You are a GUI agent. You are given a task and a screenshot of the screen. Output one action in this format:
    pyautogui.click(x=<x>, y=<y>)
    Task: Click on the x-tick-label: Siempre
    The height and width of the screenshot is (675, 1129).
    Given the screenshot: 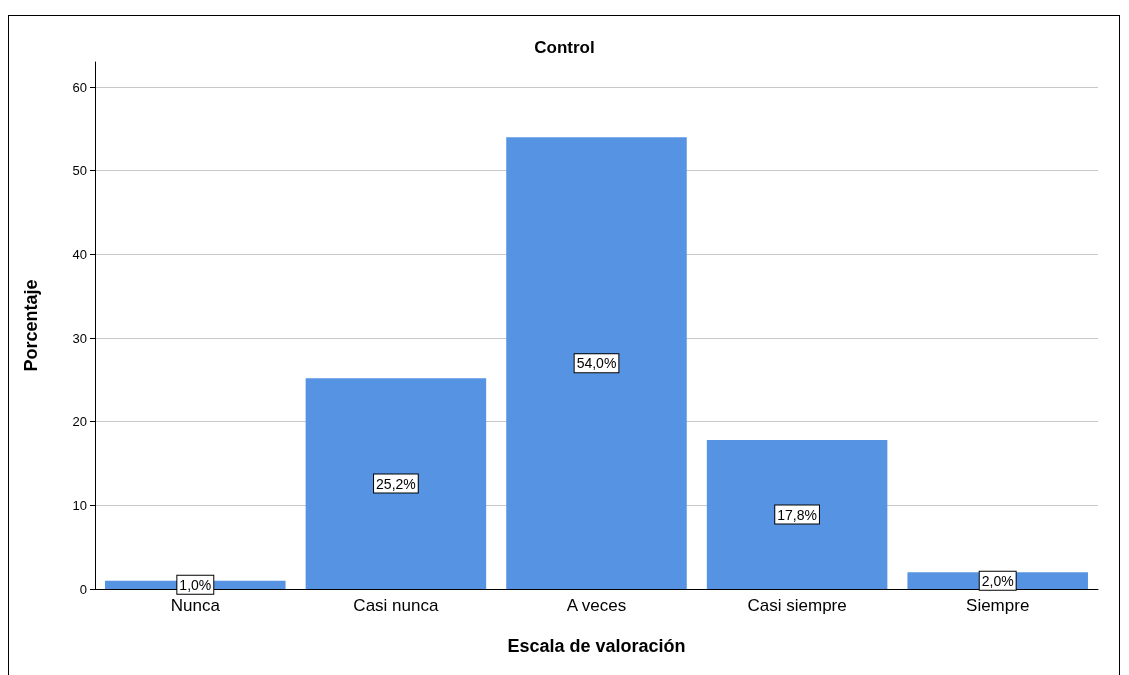 What is the action you would take?
    pyautogui.click(x=998, y=605)
    